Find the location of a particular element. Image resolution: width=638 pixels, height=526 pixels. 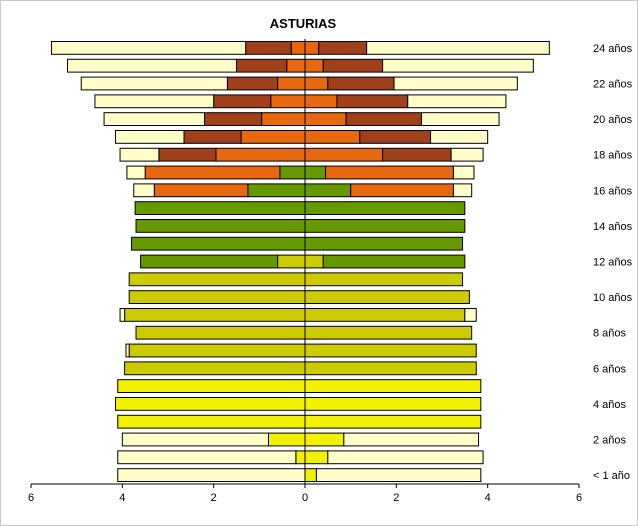

y-tick-label: 12 años is located at coordinates (613, 263).